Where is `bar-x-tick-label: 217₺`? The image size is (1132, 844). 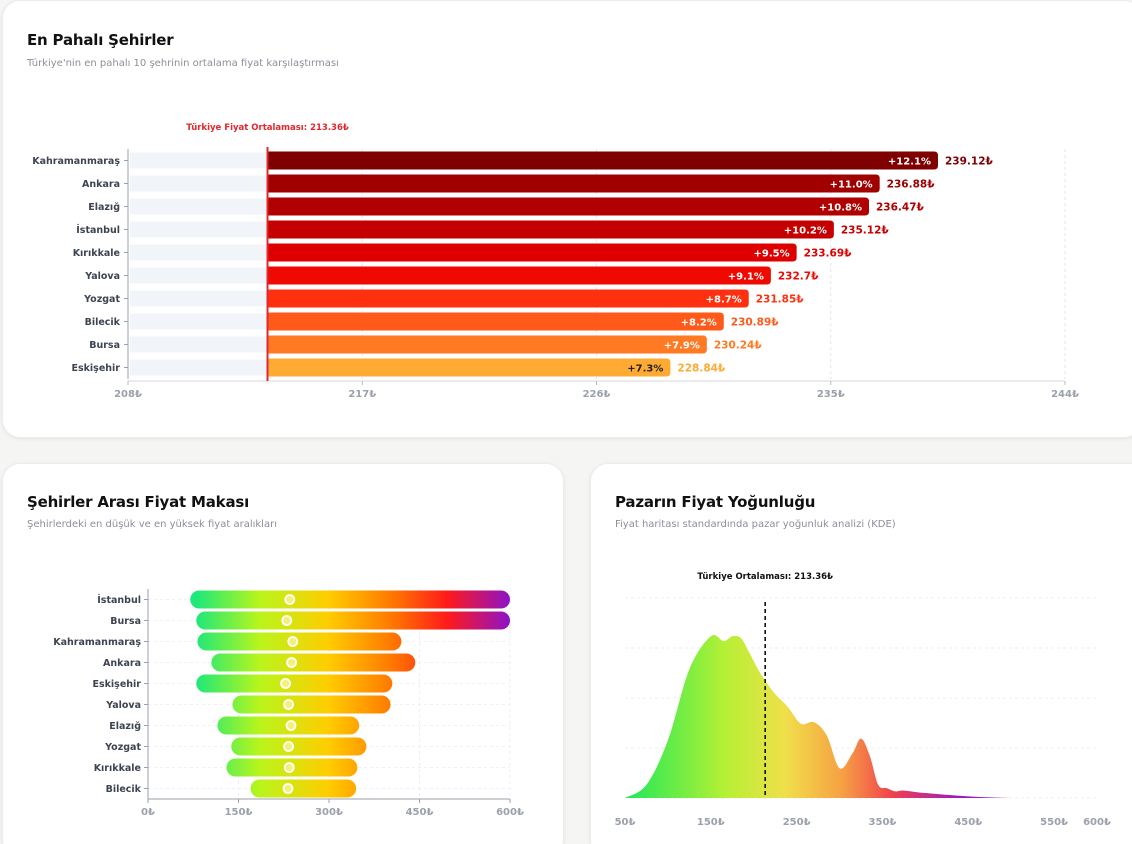
bar-x-tick-label: 217₺ is located at coordinates (362, 394).